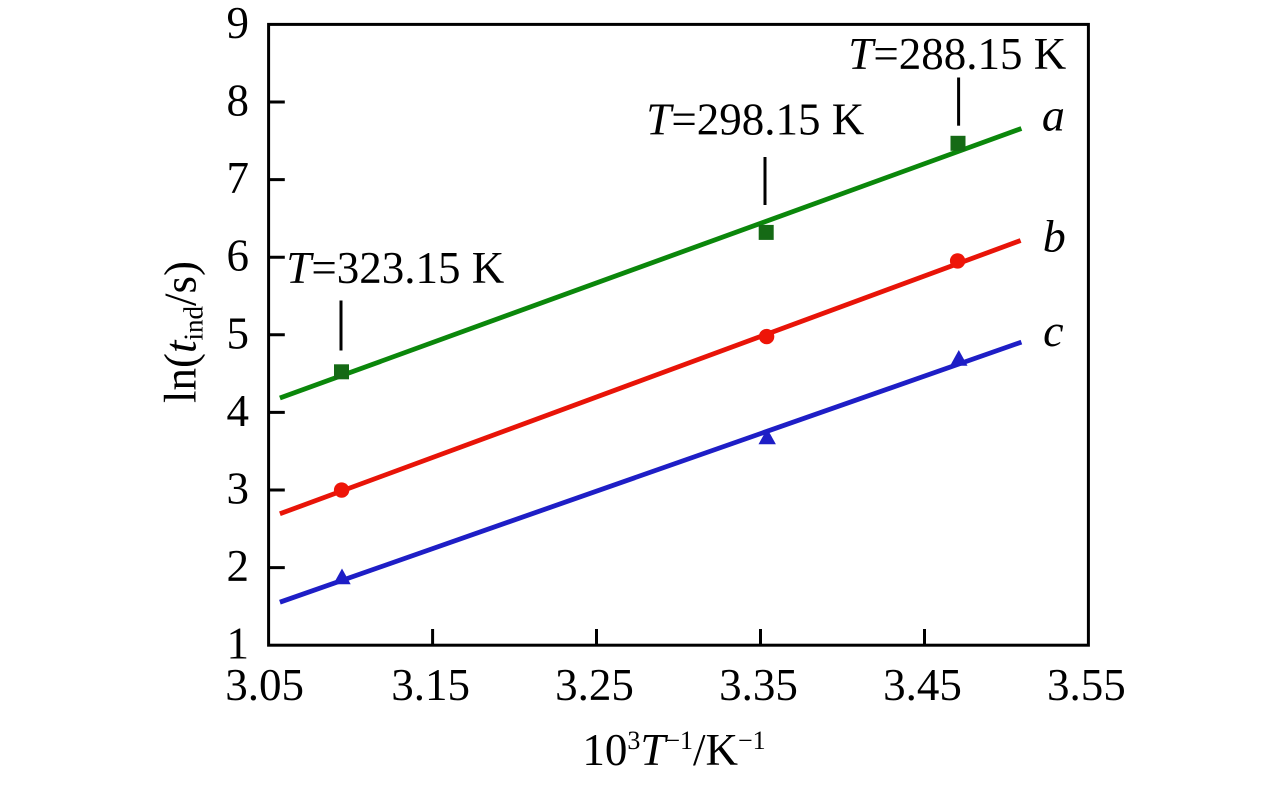  I want to click on svg-text: c, so click(1053, 330).